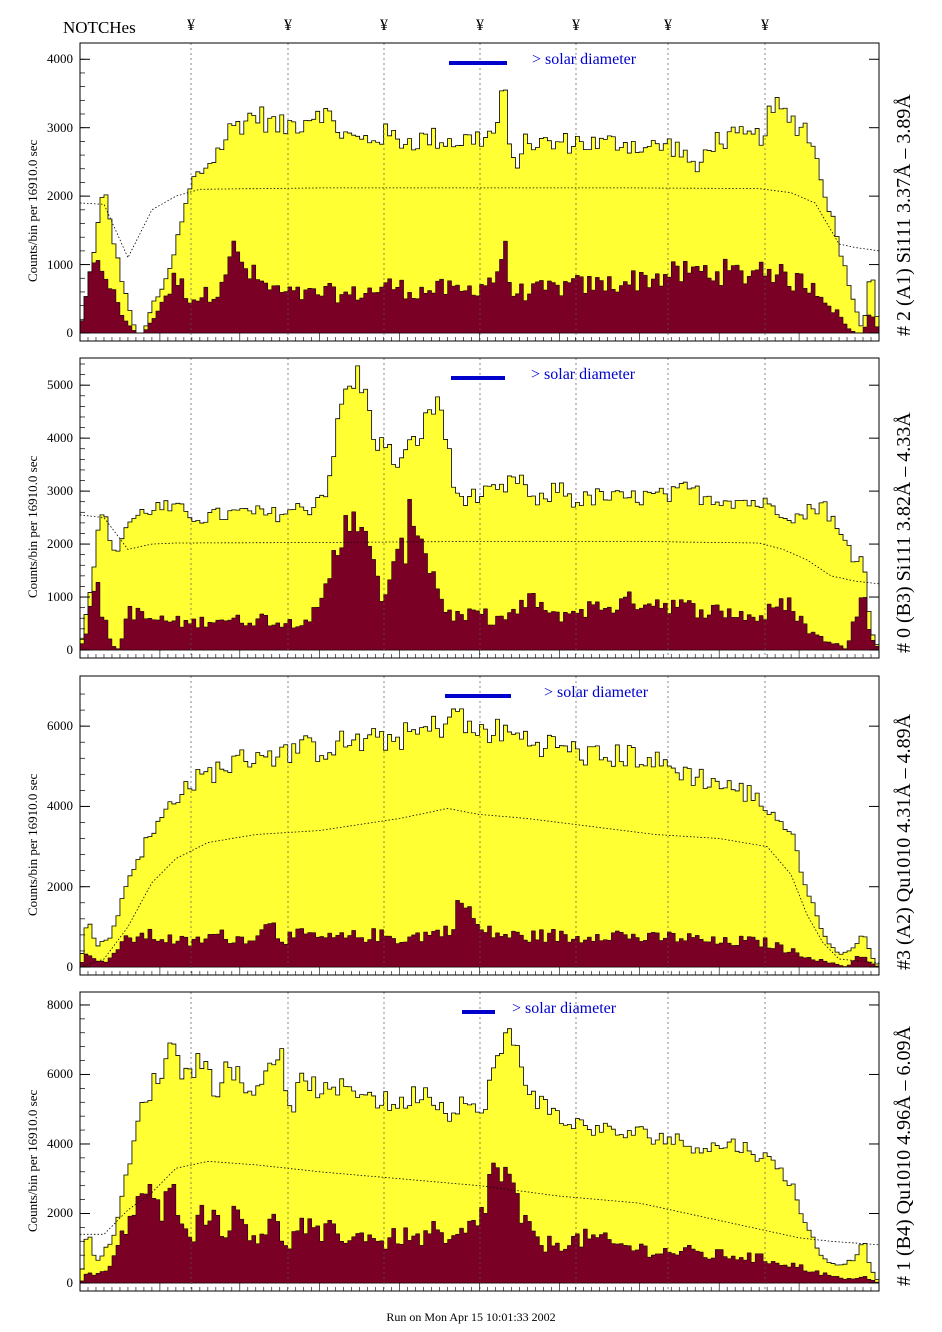  What do you see at coordinates (60, 1004) in the screenshot?
I see `y-tick-label: 8000` at bounding box center [60, 1004].